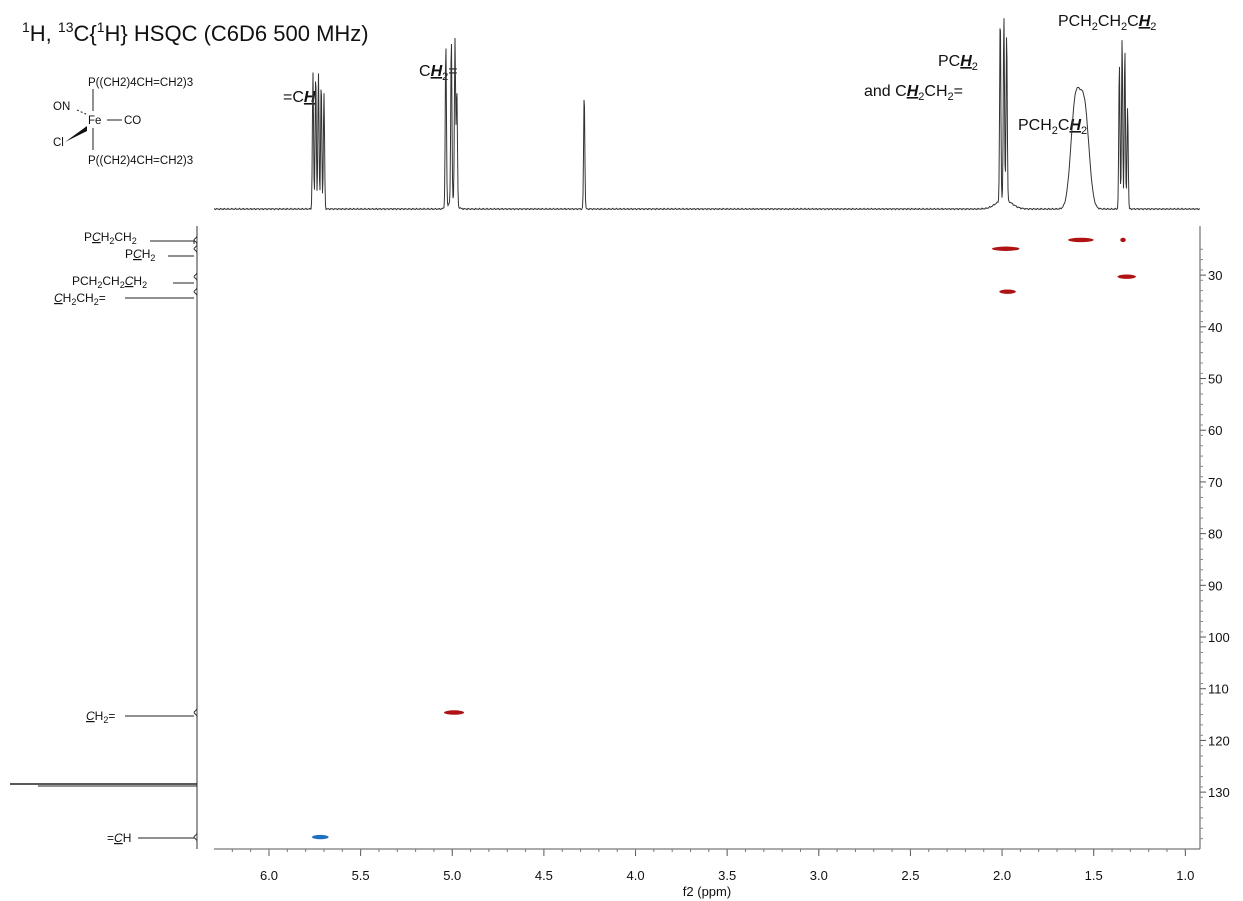 This screenshot has width=1243, height=901. I want to click on x-tick-label: 1.5, so click(1094, 875).